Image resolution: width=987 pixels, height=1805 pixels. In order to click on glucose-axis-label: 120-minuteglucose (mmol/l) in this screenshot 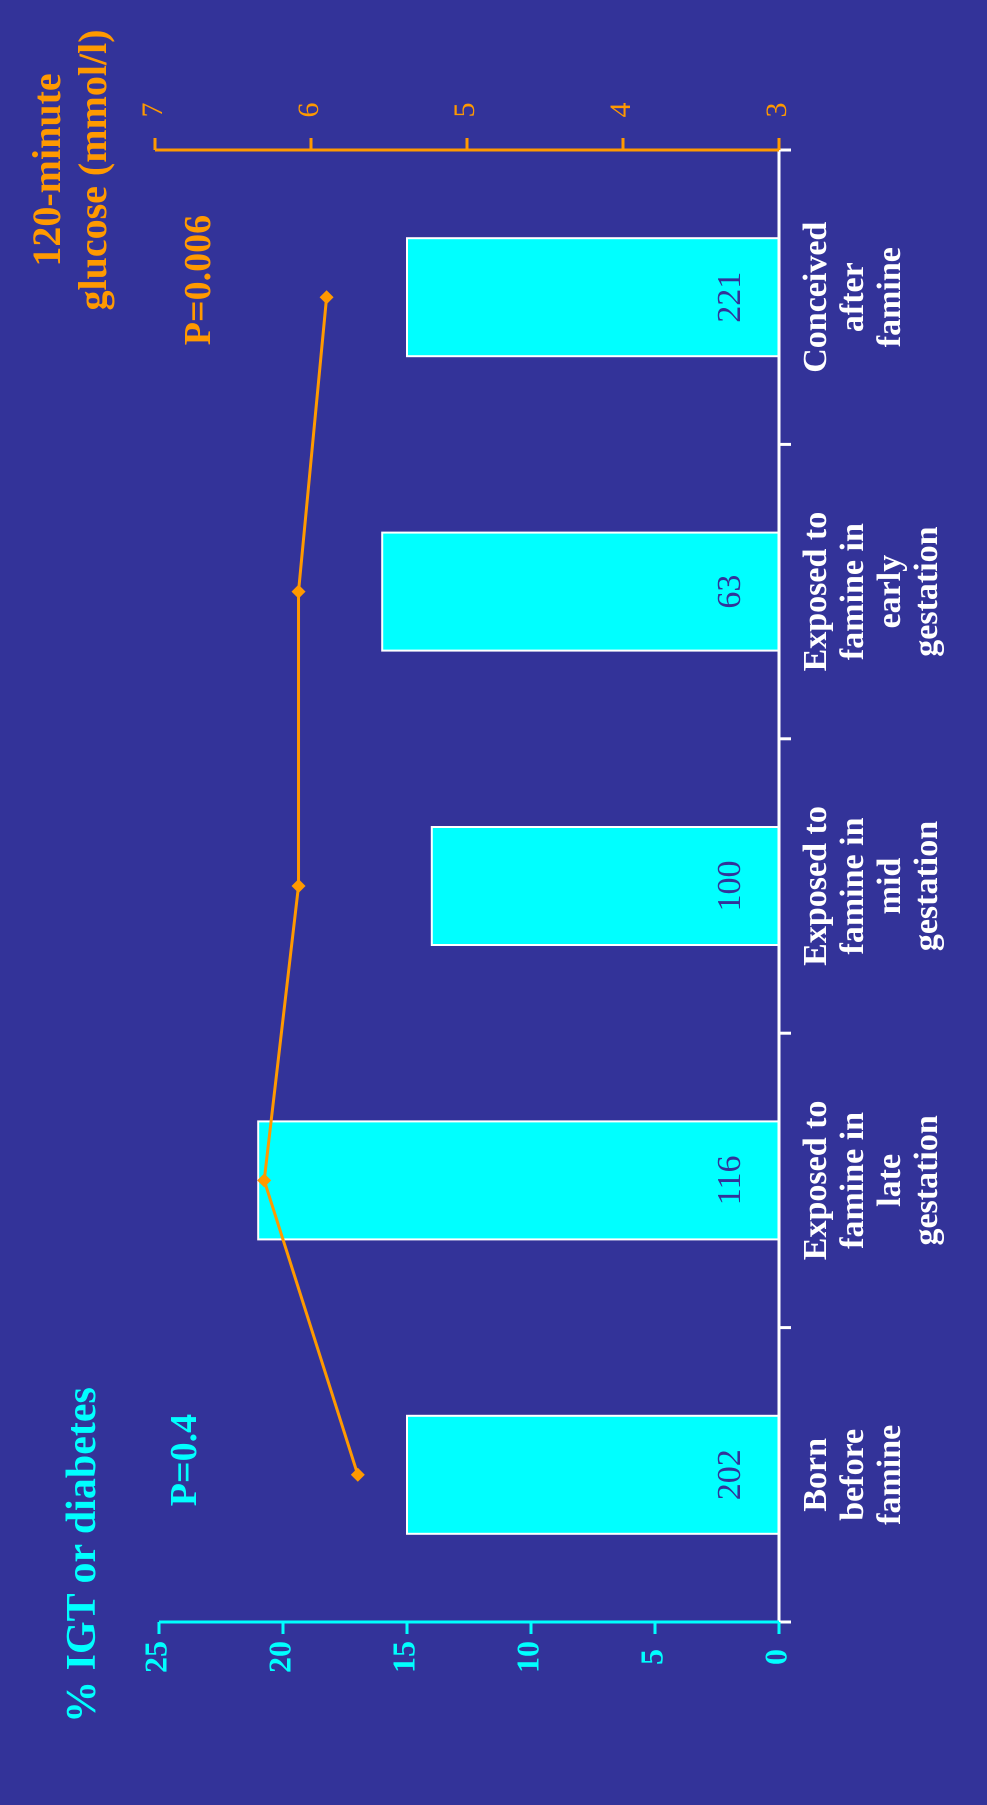, I will do `click(69, 169)`.